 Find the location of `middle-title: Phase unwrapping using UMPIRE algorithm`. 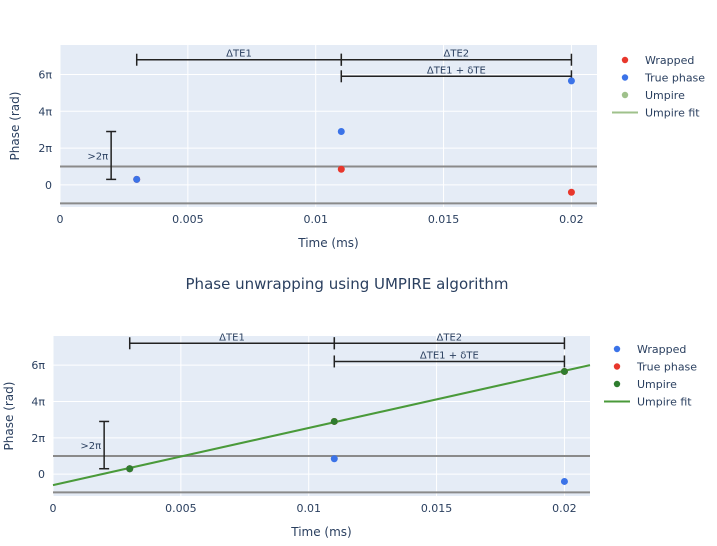

middle-title: Phase unwrapping using UMPIRE algorithm is located at coordinates (347, 284).